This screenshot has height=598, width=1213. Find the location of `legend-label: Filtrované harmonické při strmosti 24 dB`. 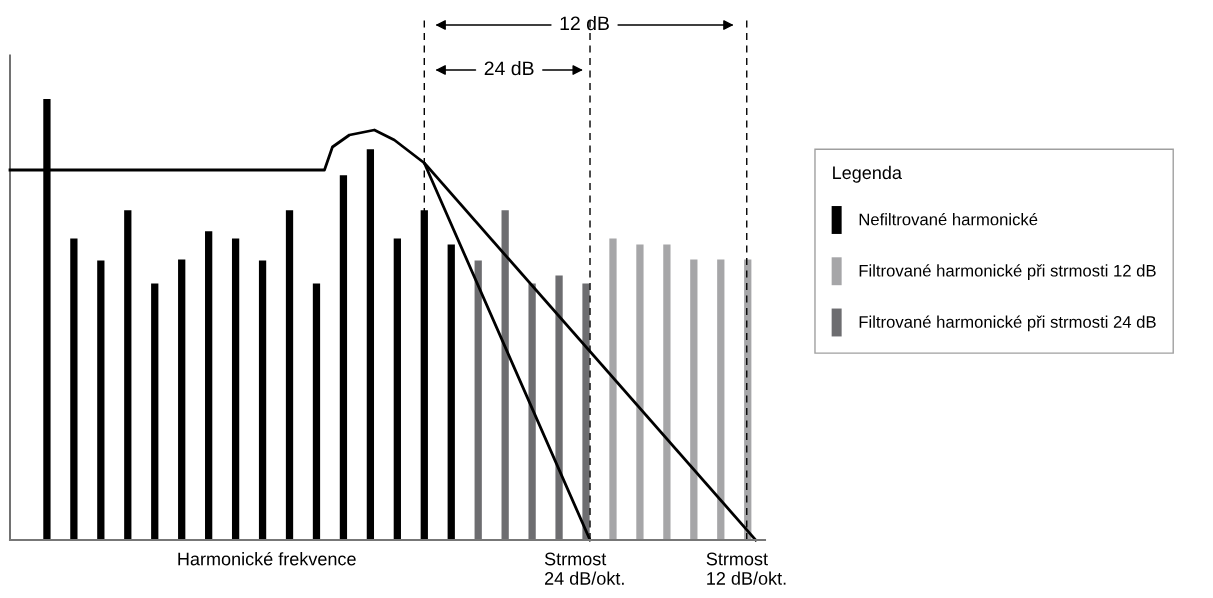

legend-label: Filtrované harmonické při strmosti 24 dB is located at coordinates (1007, 323).